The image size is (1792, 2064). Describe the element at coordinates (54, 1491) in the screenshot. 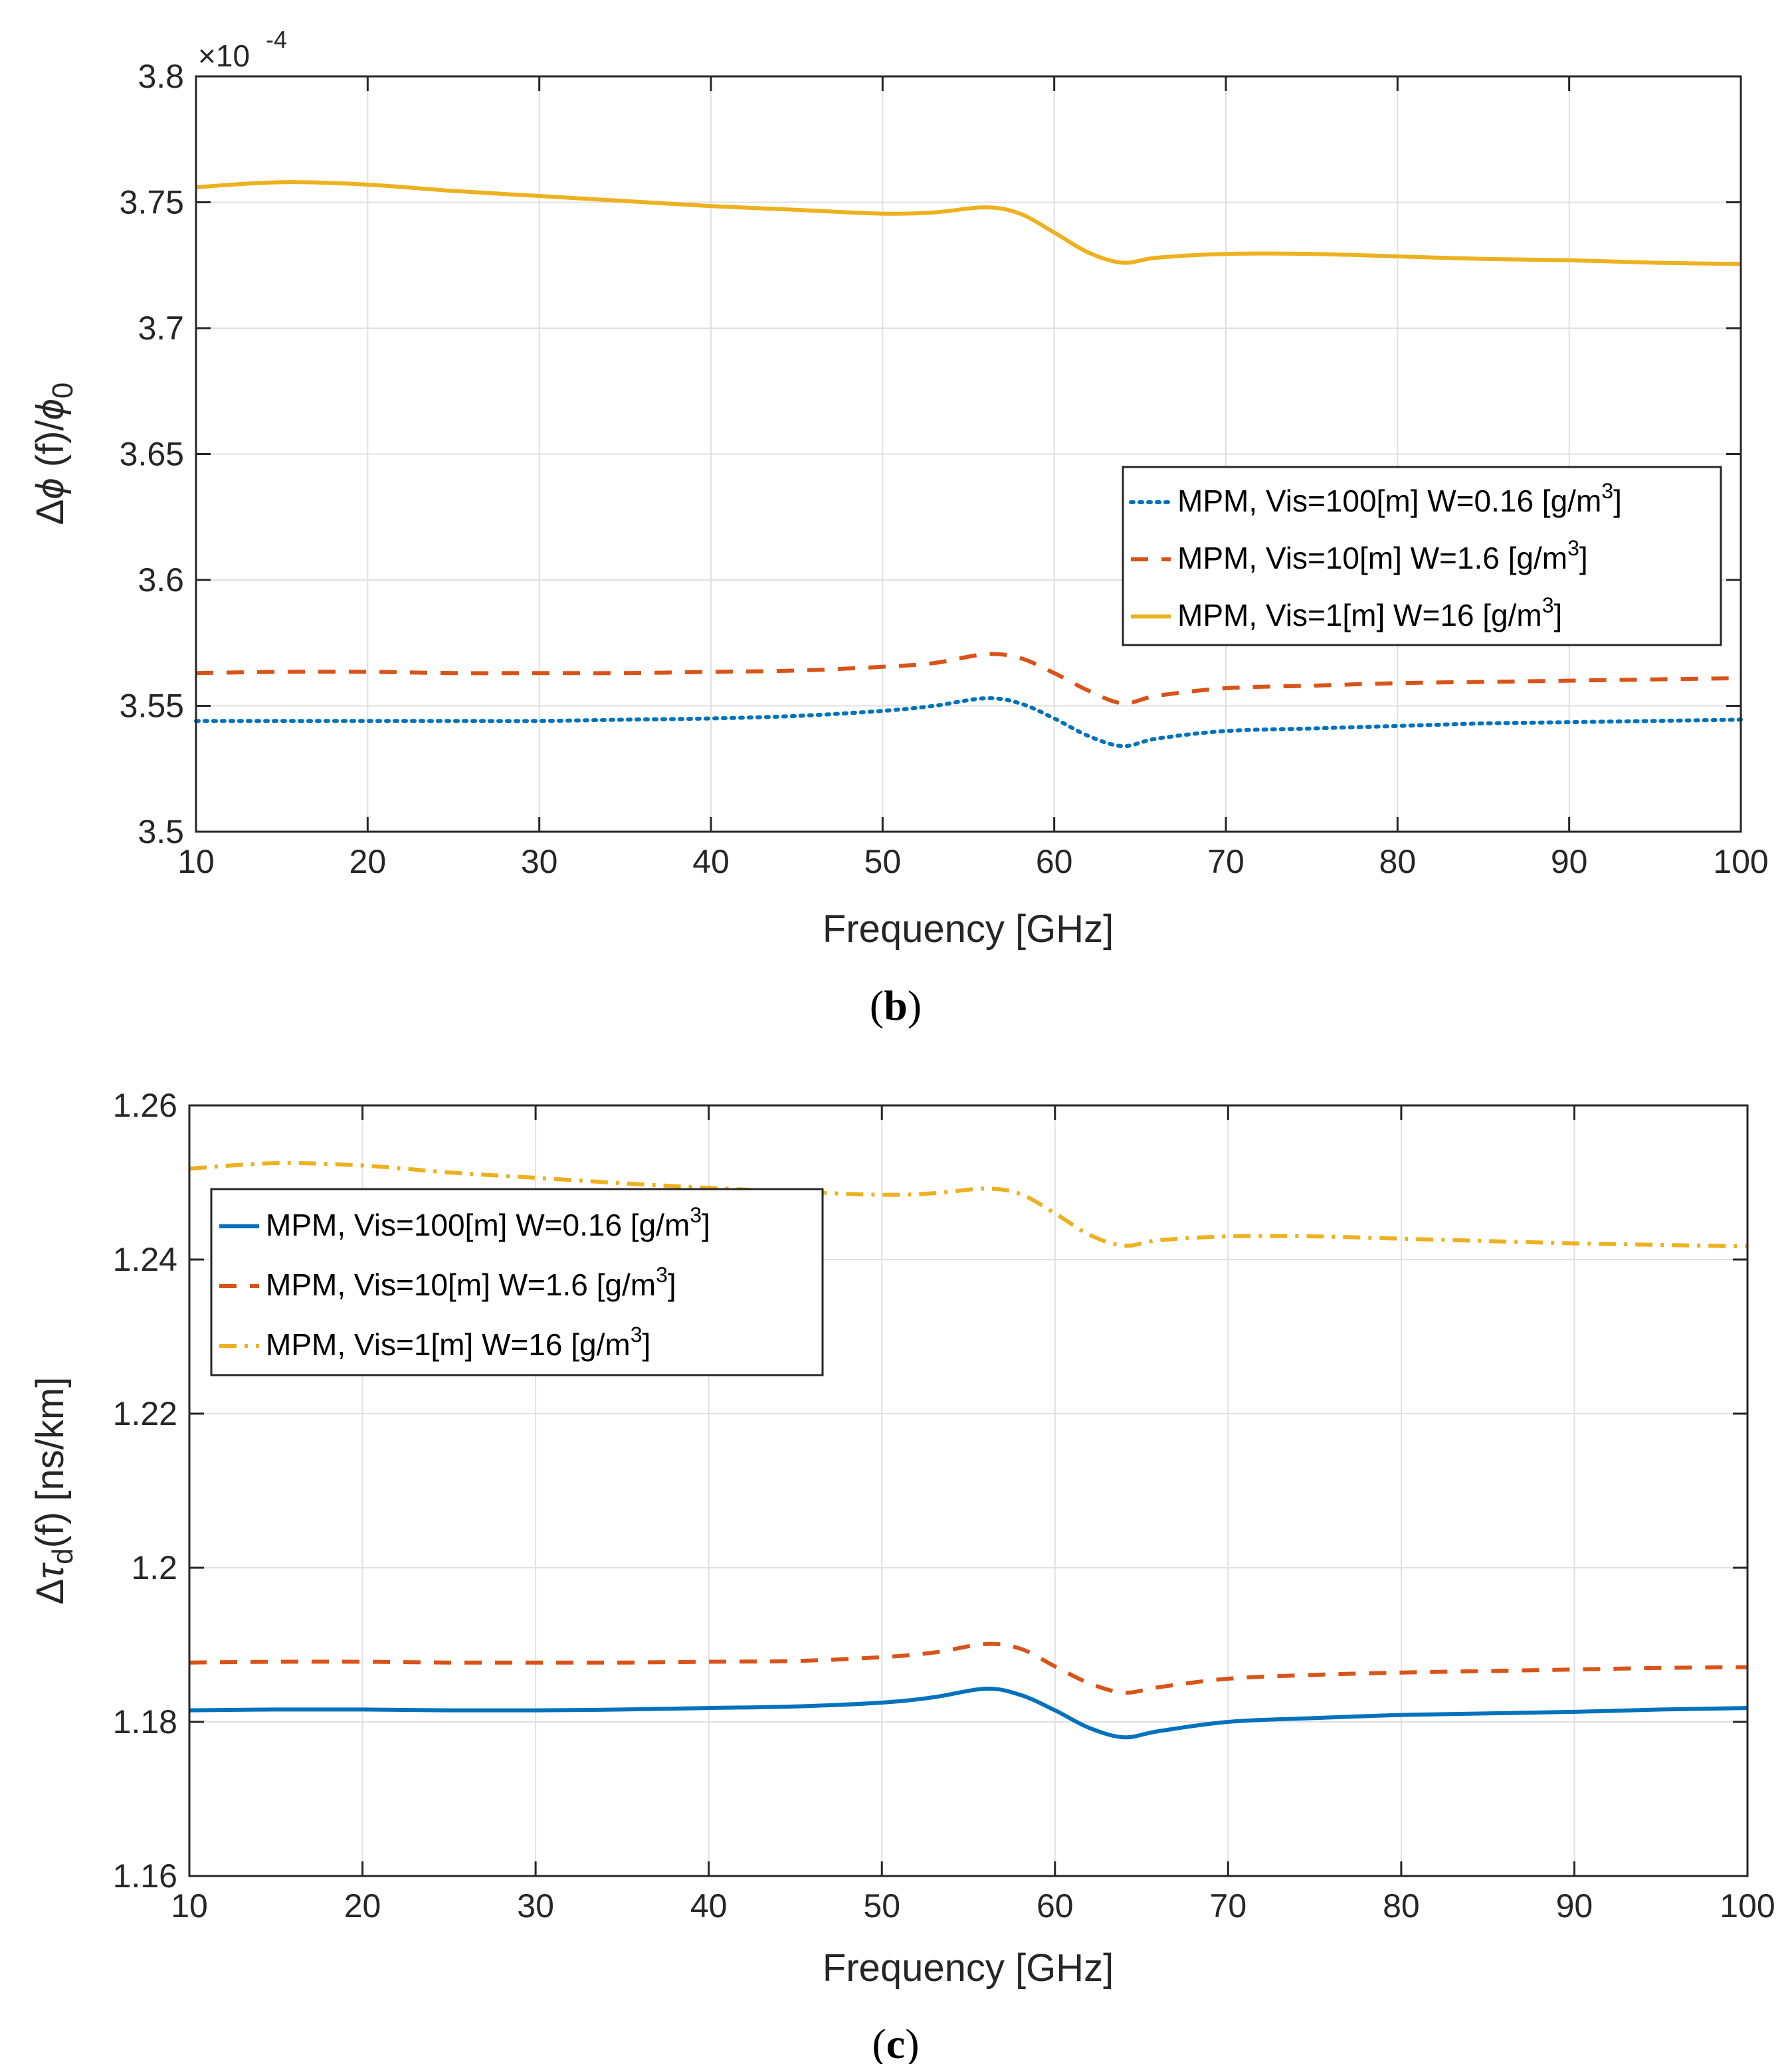

I see `y-axis-label: Δτd(f) [ns/km]` at that location.